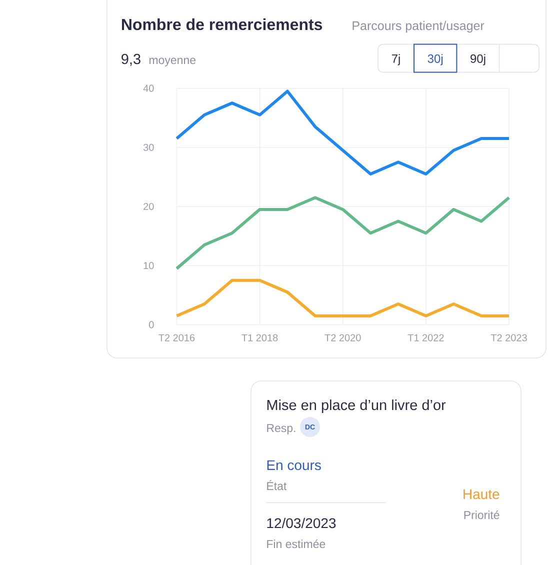 Image resolution: width=552 pixels, height=565 pixels. I want to click on text: Resp., so click(281, 429).